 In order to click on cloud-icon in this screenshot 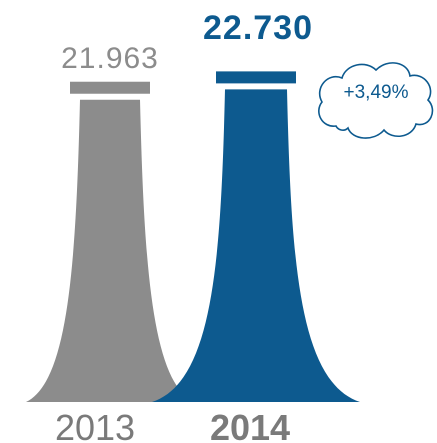, I will do `click(376, 100)`.